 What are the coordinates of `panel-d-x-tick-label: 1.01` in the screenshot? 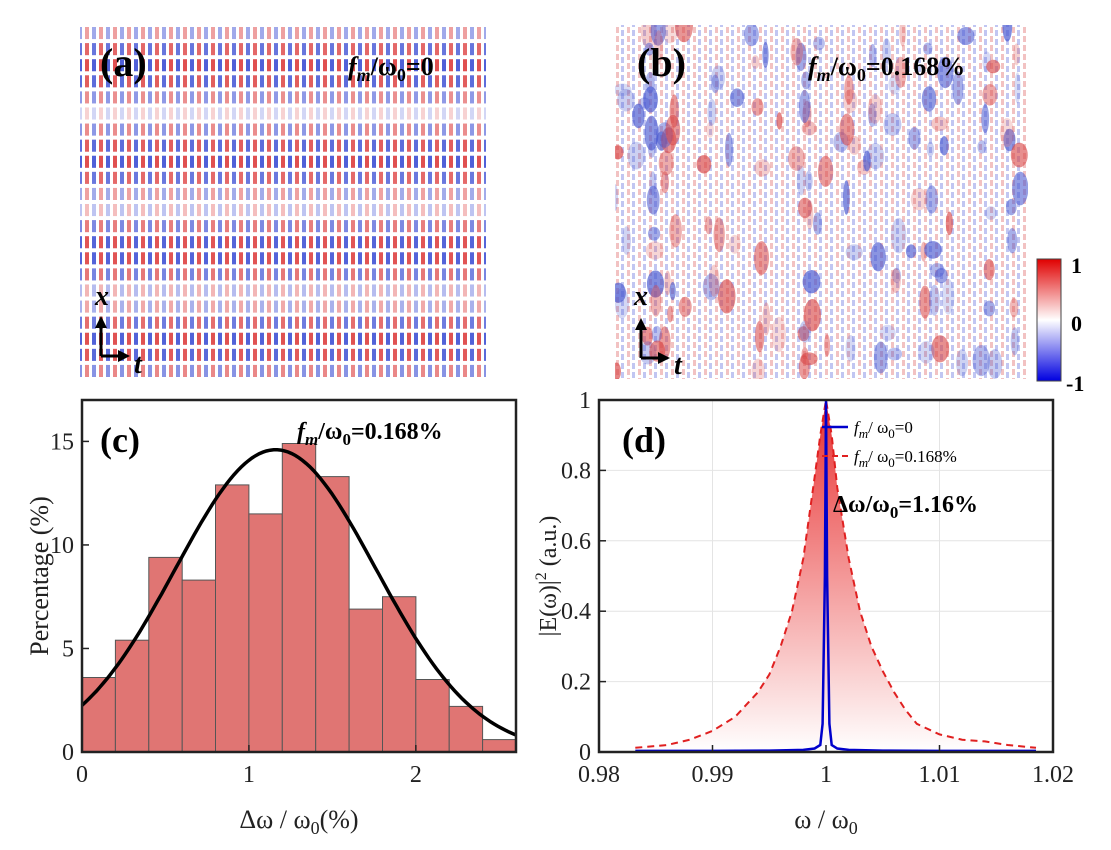 It's located at (940, 775).